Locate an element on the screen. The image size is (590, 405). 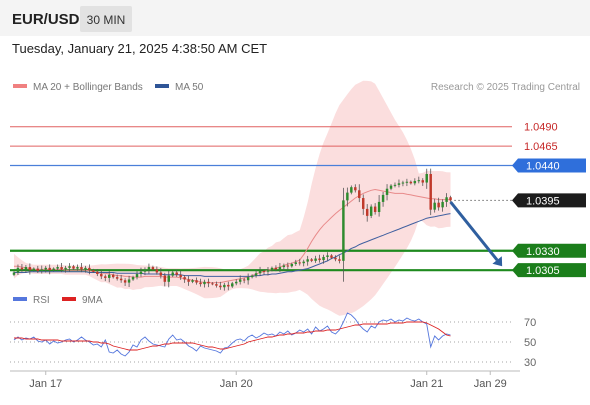
credit: Research © 2025 Trading Central is located at coordinates (505, 87).